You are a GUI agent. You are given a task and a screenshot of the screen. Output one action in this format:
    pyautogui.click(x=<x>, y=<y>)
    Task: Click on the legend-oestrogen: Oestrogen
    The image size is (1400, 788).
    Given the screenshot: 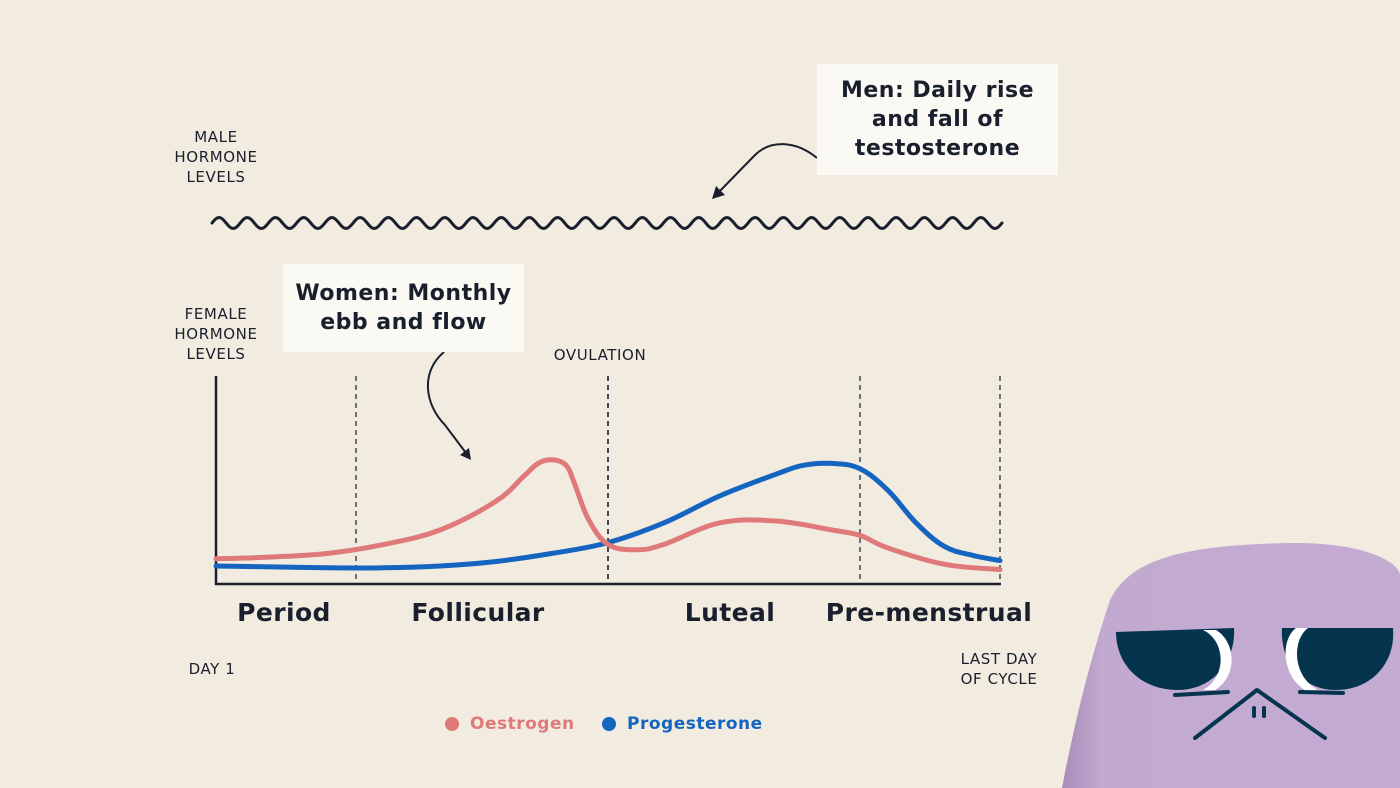 What is the action you would take?
    pyautogui.click(x=510, y=724)
    